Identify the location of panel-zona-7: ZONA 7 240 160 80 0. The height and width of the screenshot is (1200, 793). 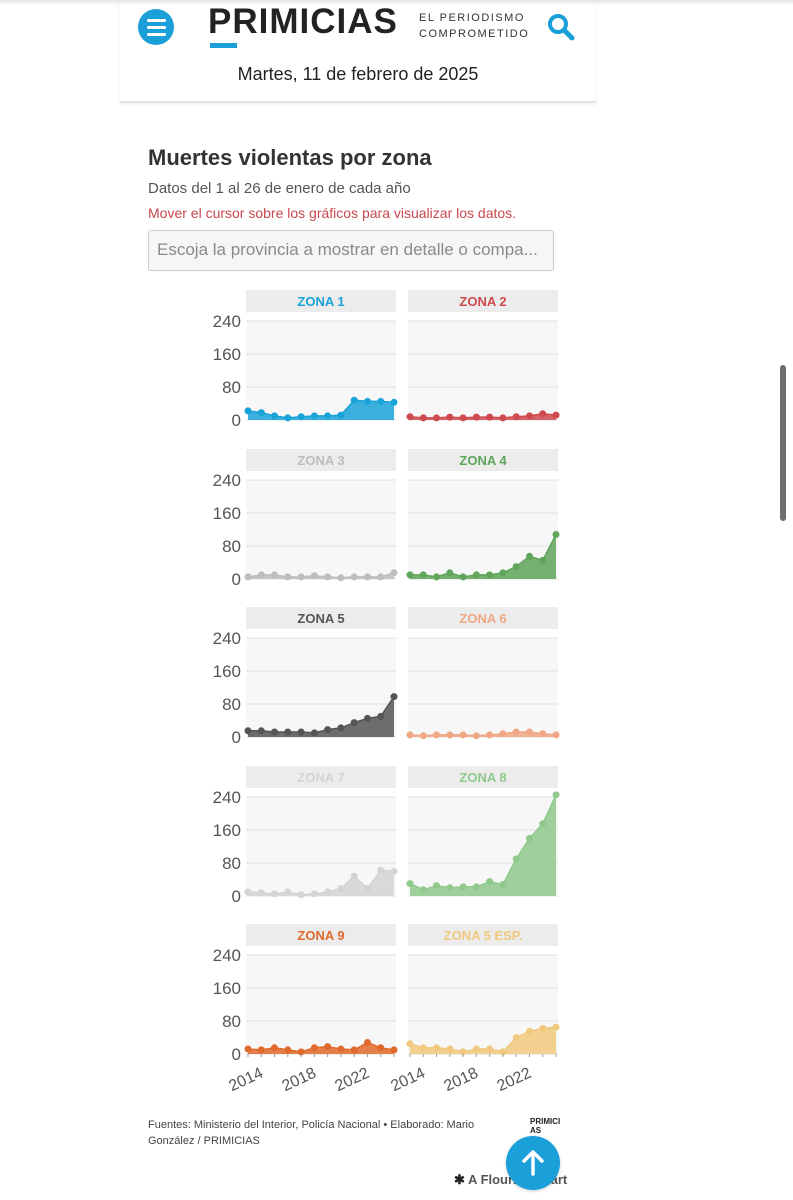
(305, 836).